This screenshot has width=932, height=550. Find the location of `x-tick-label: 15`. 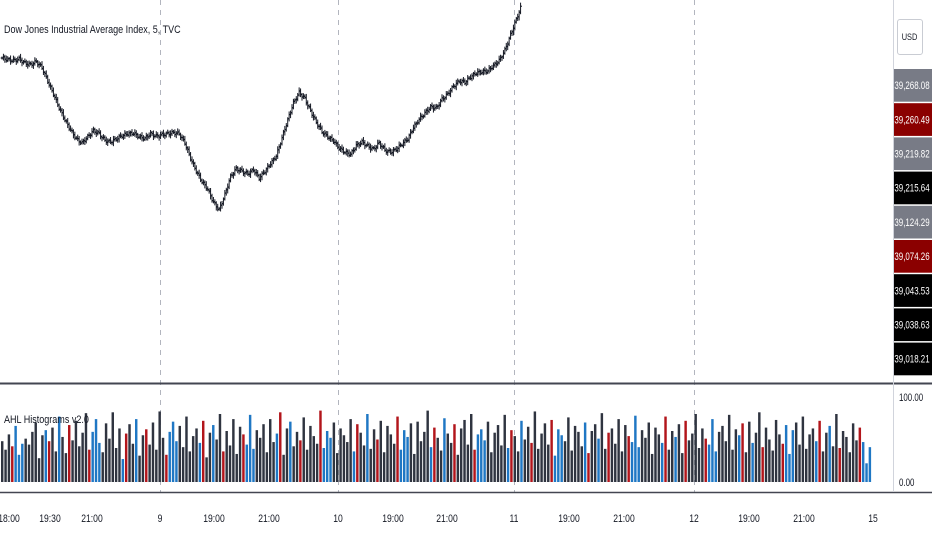

x-tick-label: 15 is located at coordinates (873, 519).